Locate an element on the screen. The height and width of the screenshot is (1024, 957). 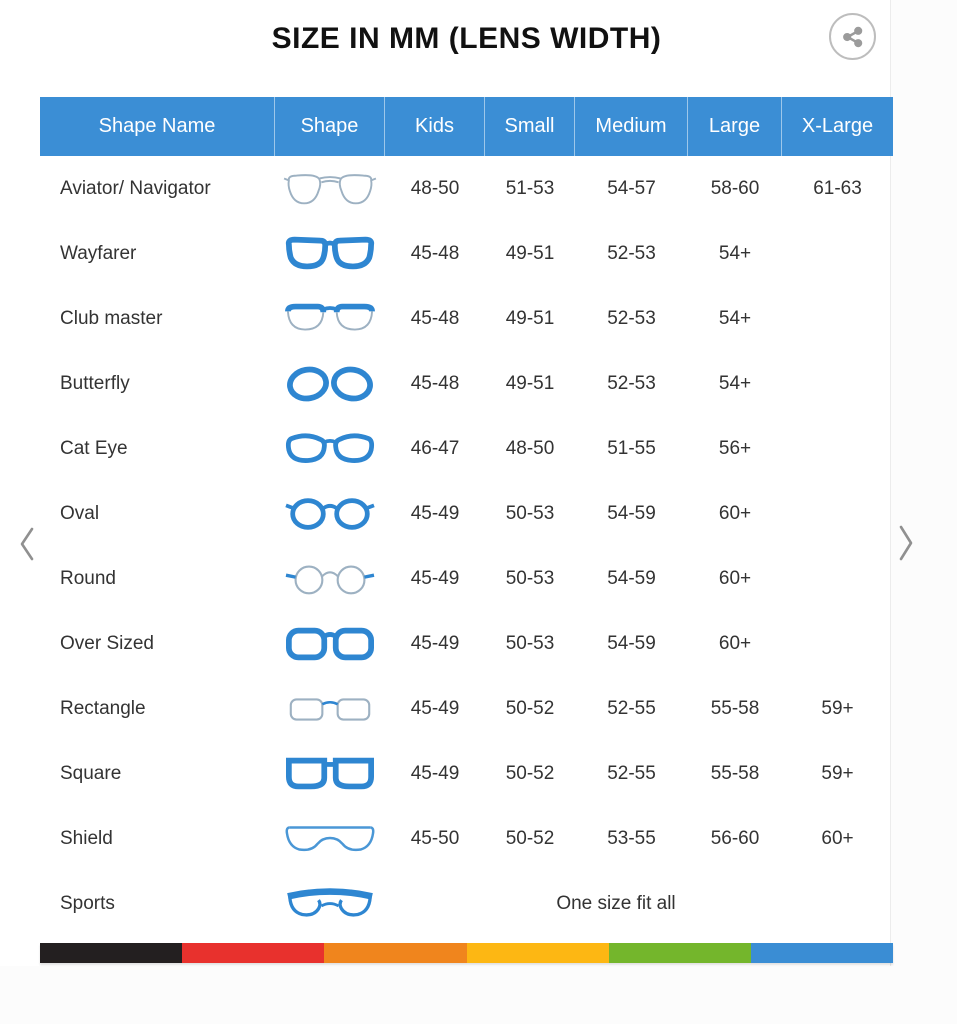
header-x-large: X-Large is located at coordinates (837, 126).